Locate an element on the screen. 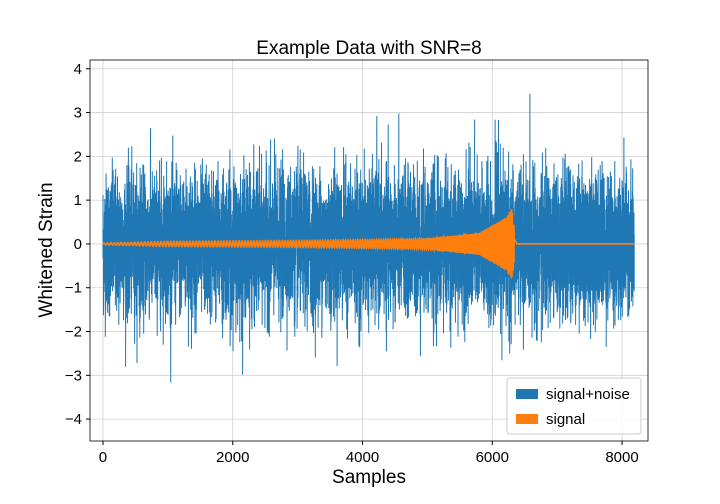  legend: signal+noise signal is located at coordinates (574, 406).